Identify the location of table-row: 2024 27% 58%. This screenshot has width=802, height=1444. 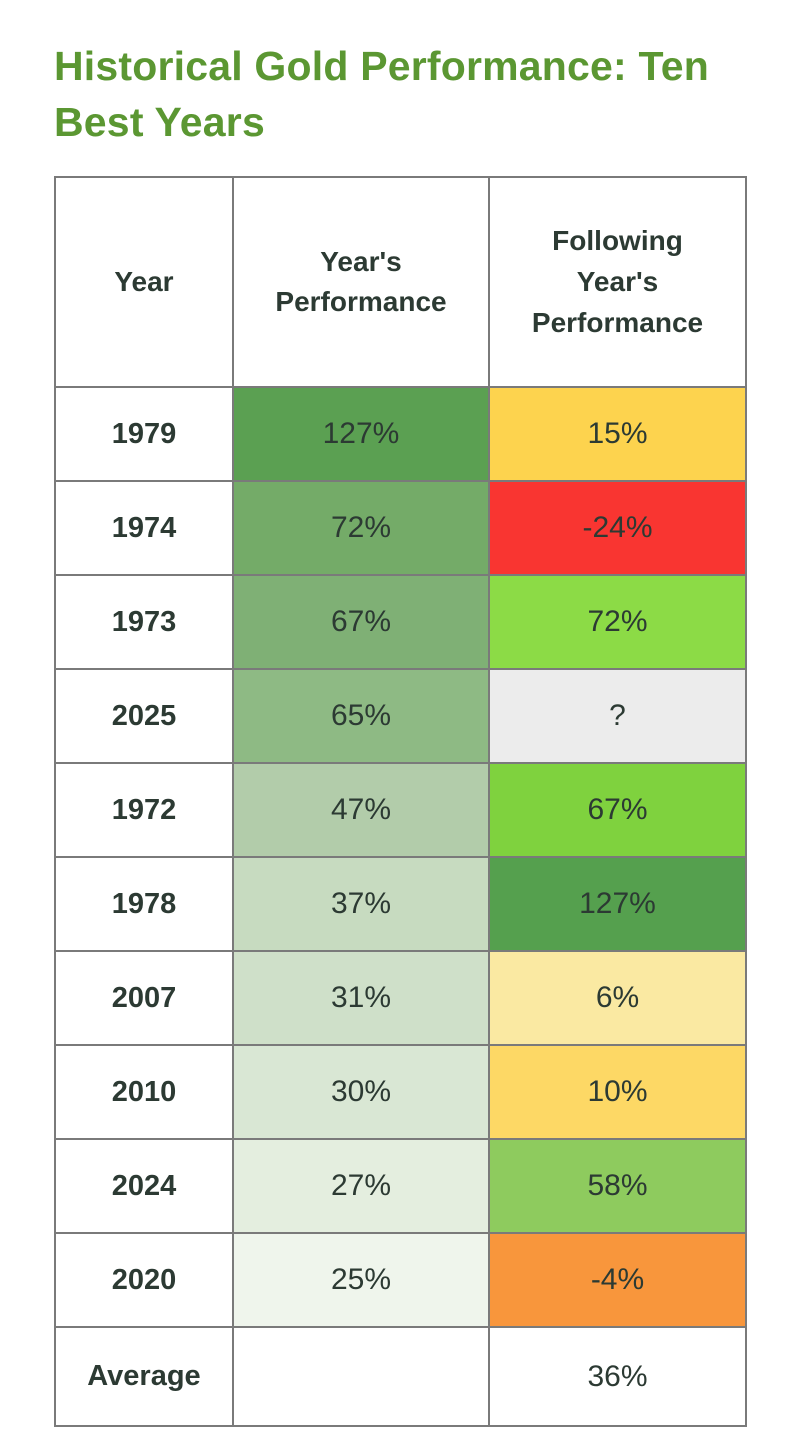
(400, 1186).